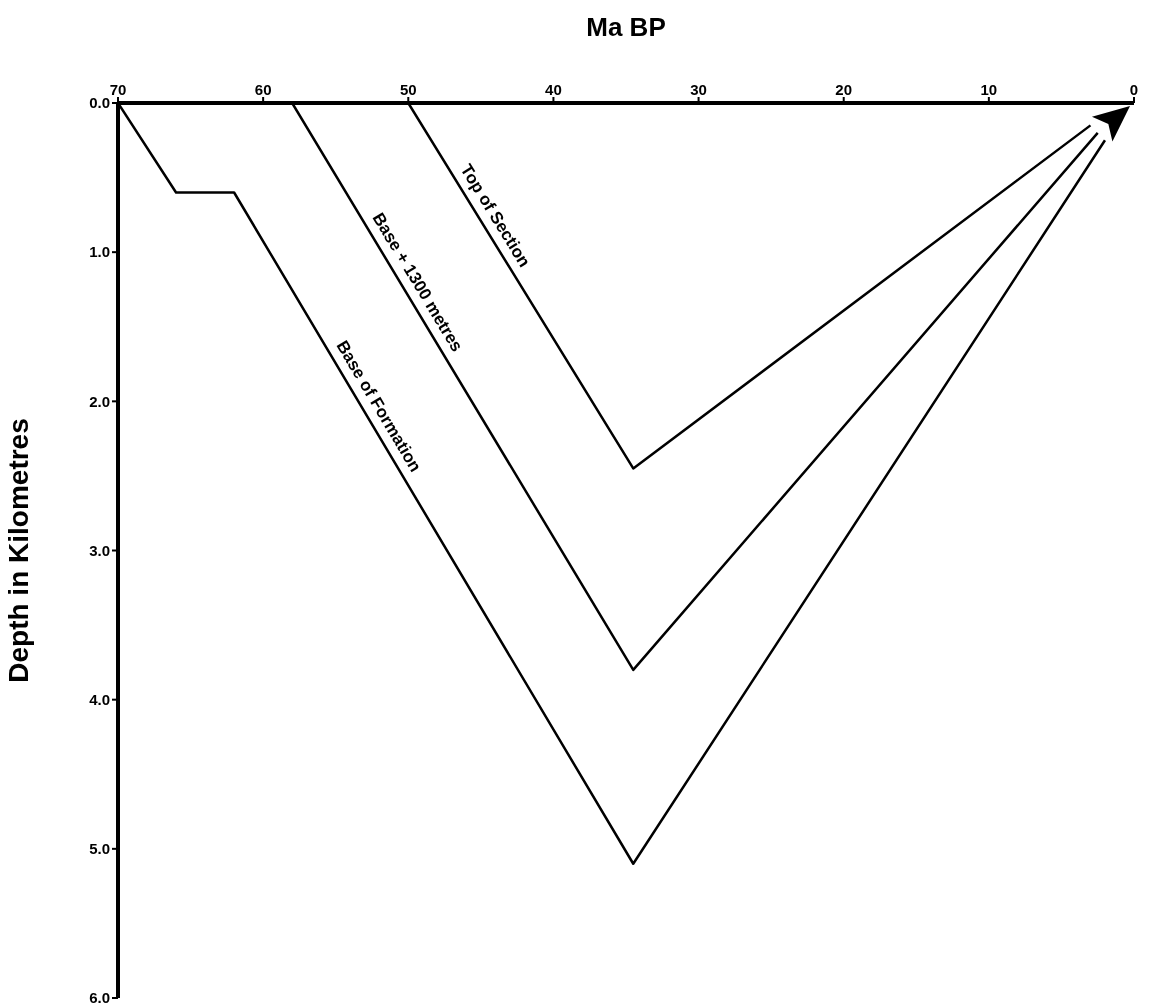 The width and height of the screenshot is (1153, 1006). What do you see at coordinates (99, 550) in the screenshot?
I see `y-tick-label: 3.0` at bounding box center [99, 550].